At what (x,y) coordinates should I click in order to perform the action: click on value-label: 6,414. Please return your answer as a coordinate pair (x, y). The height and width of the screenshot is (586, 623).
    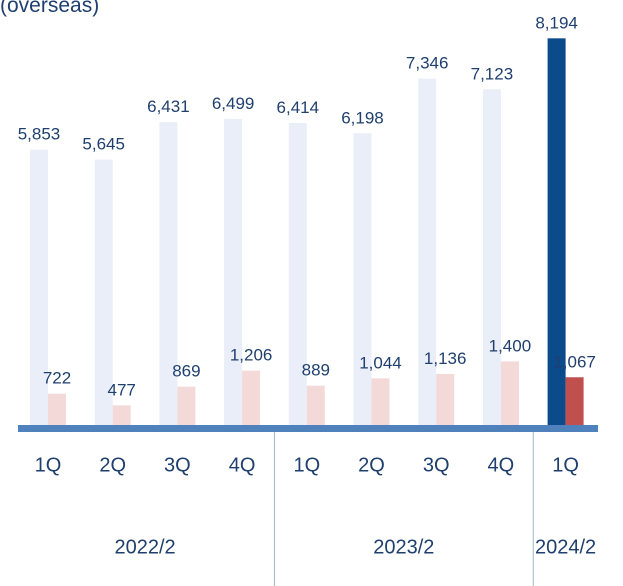
    Looking at the image, I should click on (298, 107).